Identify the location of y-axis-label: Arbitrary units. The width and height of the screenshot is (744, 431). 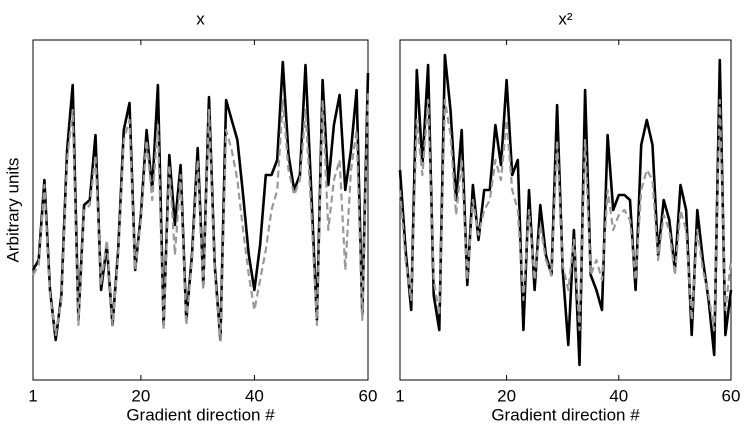
(12, 210).